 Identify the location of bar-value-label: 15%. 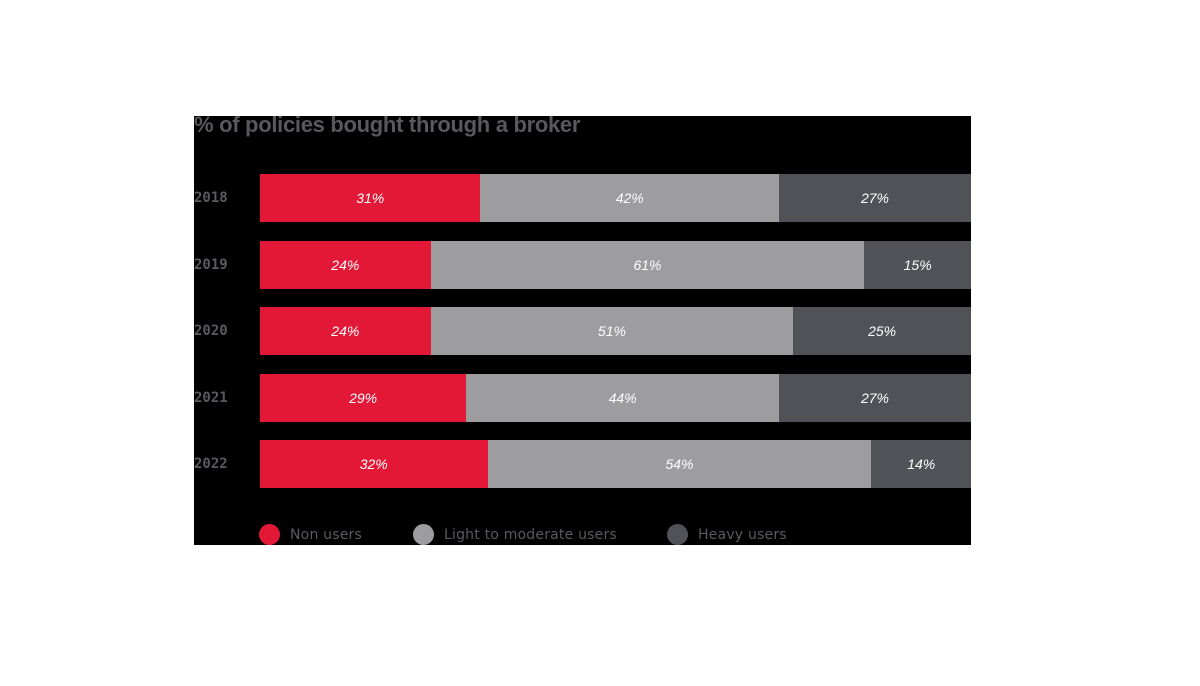
(917, 265).